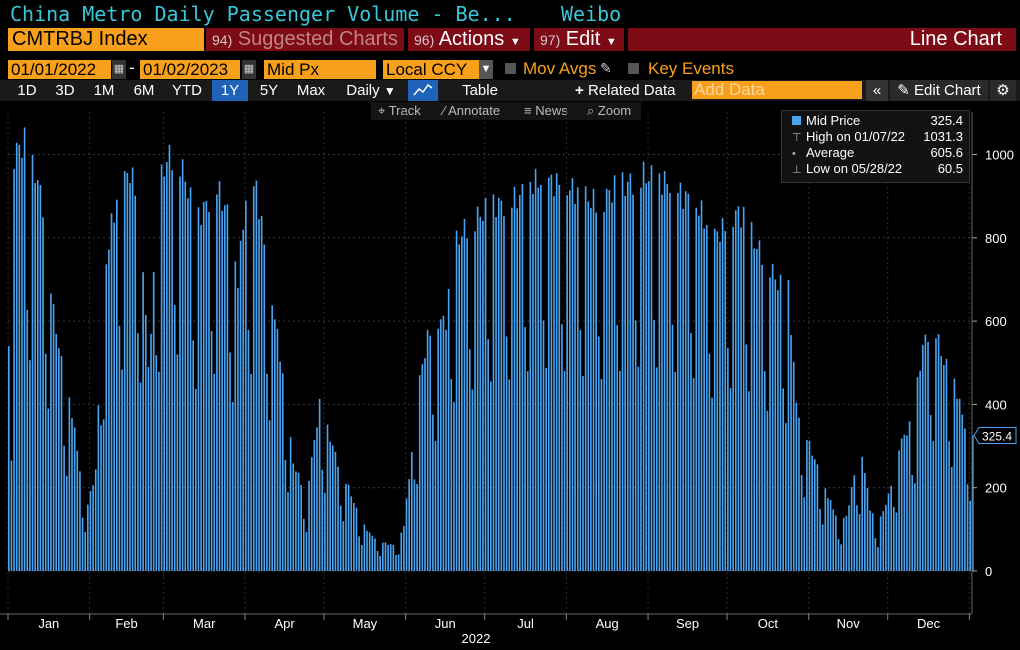 The image size is (1020, 650). Describe the element at coordinates (106, 39) in the screenshot. I see `ticker-field: CMTRBJ Index` at that location.